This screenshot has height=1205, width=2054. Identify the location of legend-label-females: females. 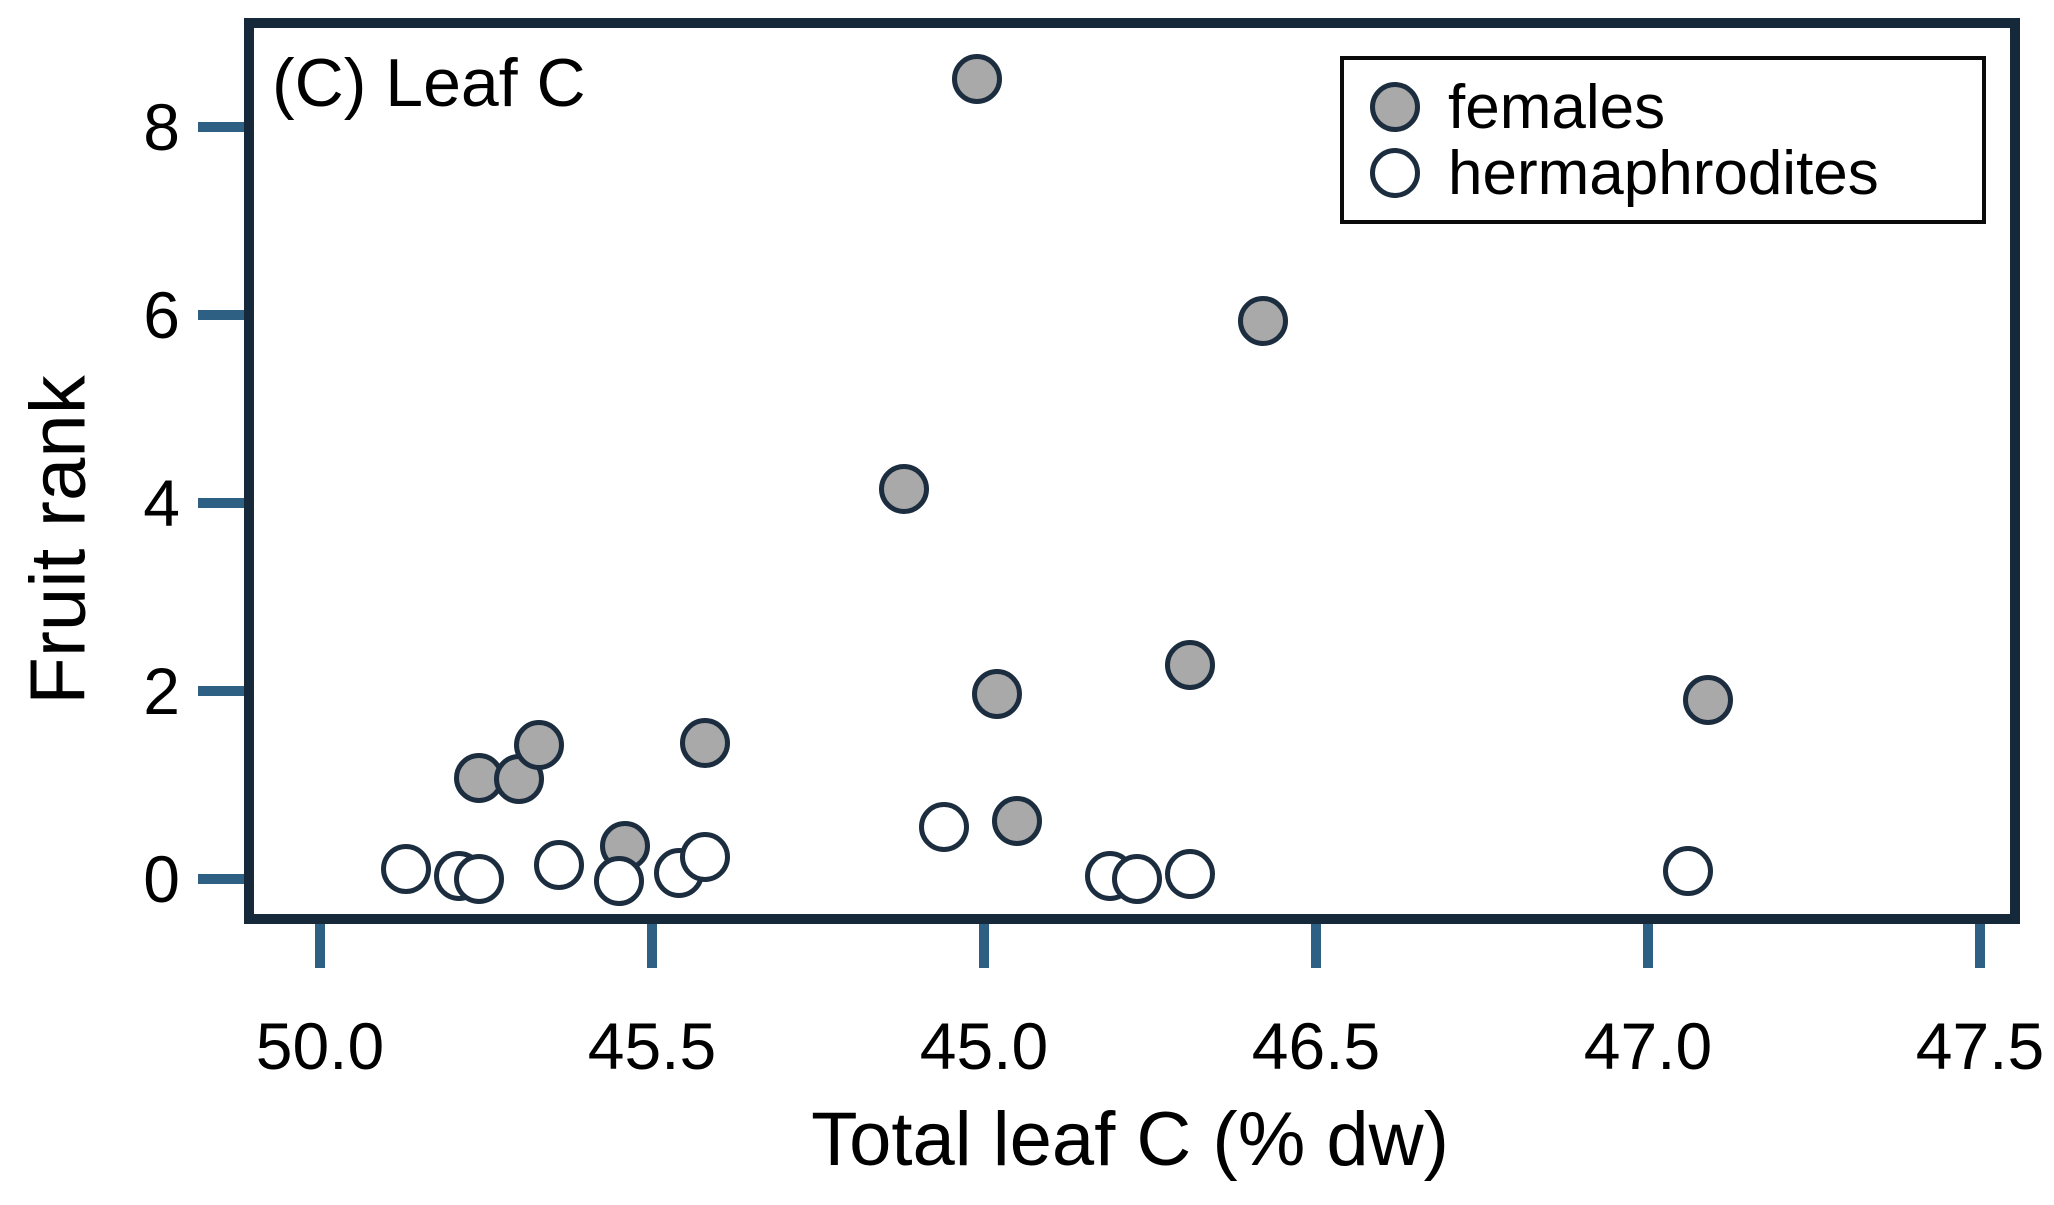
(1557, 107).